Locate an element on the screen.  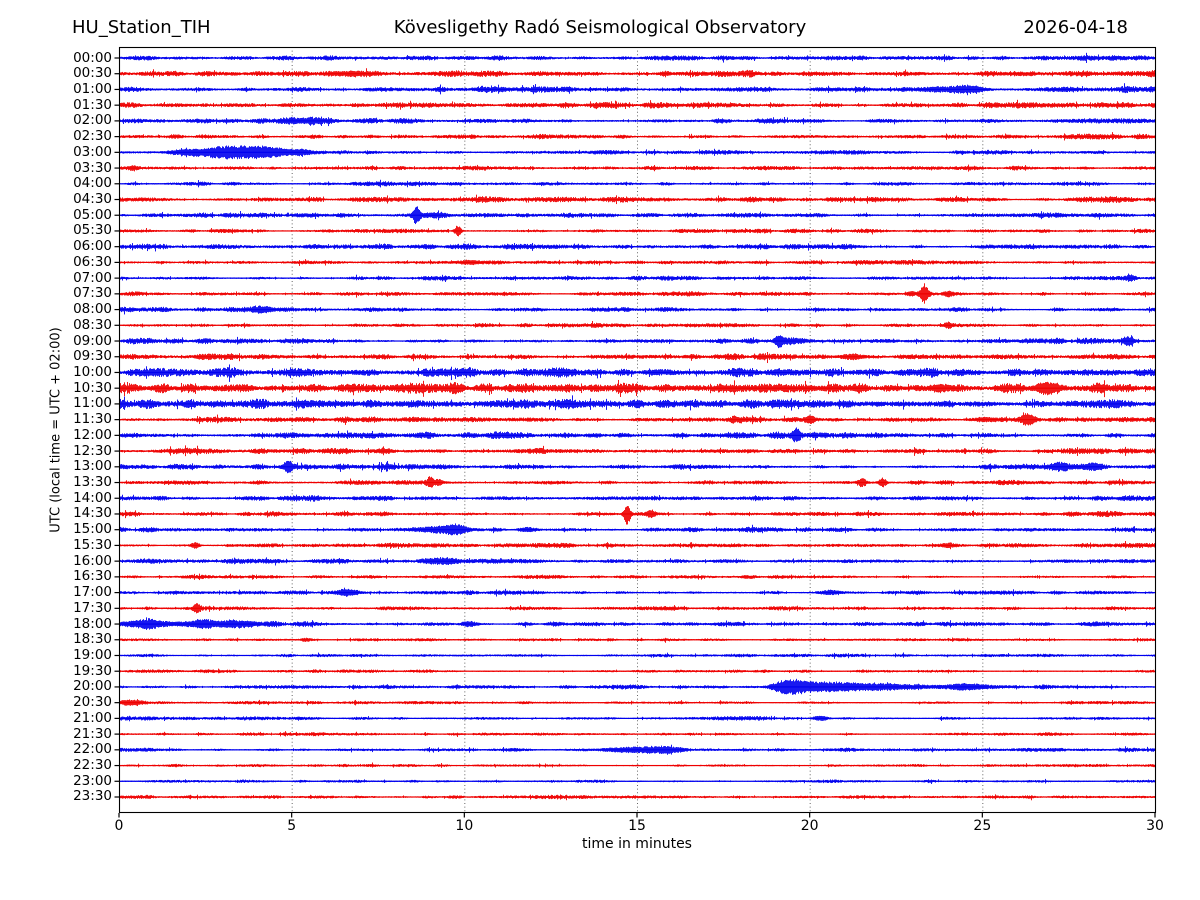
y-tick-label: 10:30 is located at coordinates (92, 387).